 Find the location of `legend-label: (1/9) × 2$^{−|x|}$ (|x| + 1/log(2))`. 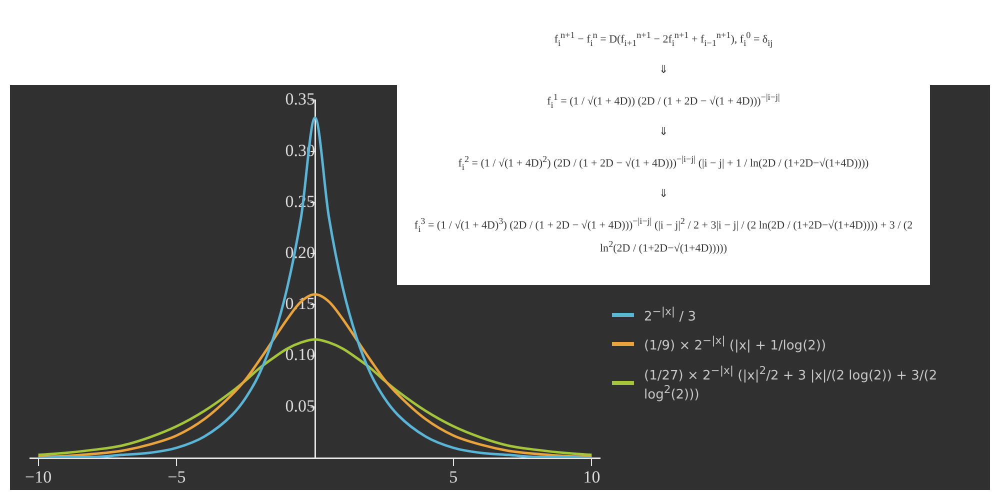

legend-label: (1/9) × 2$^{−|x|}$ (|x| + 1/log(2)) is located at coordinates (735, 344).